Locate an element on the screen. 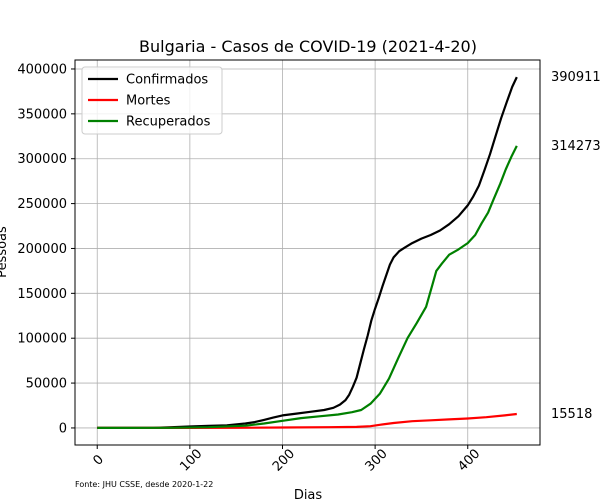  x-tick-label: 100 is located at coordinates (191, 460).